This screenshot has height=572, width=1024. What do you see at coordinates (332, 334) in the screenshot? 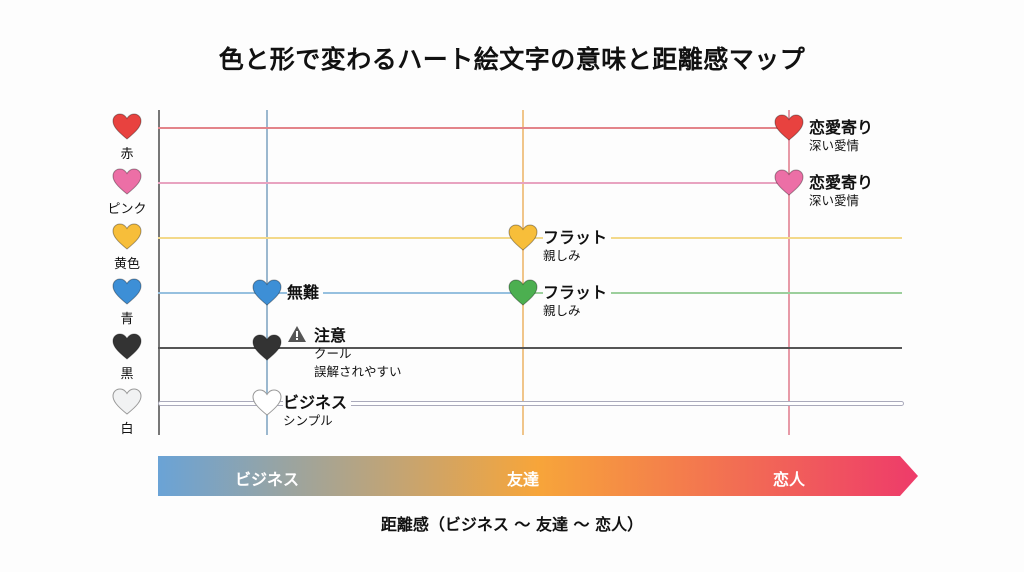
I see `point-label: 注意` at bounding box center [332, 334].